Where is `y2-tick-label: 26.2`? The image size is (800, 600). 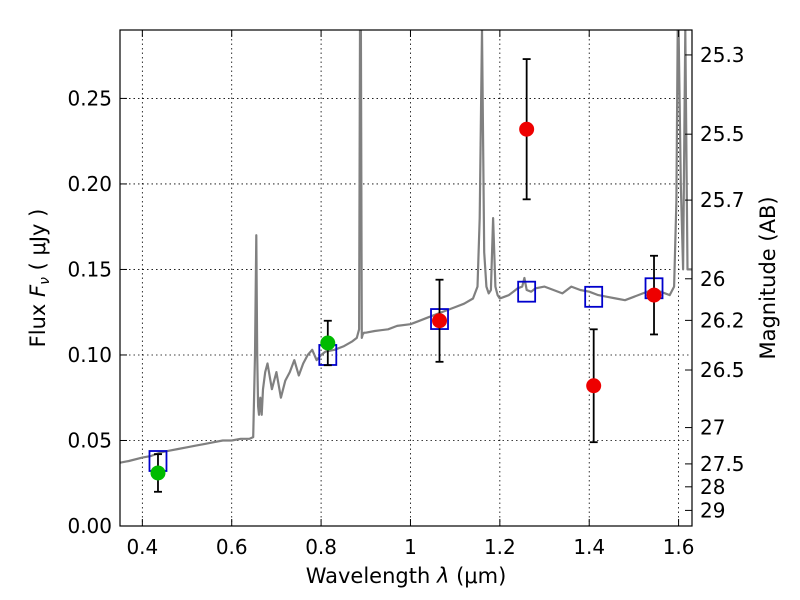 y2-tick-label: 26.2 is located at coordinates (722, 320).